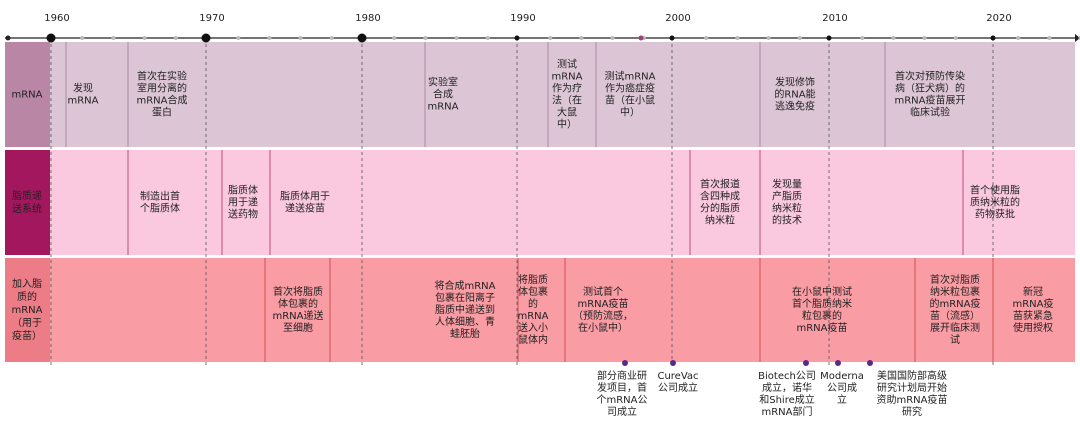 The image size is (1080, 425). I want to click on event-text: 测试mRNA, so click(629, 76).